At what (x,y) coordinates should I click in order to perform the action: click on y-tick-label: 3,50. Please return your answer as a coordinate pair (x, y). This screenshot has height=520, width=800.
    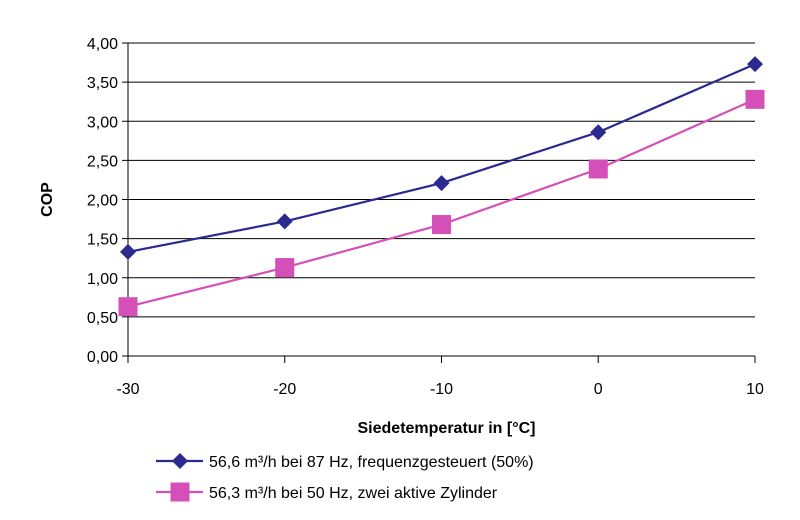
    Looking at the image, I should click on (102, 83).